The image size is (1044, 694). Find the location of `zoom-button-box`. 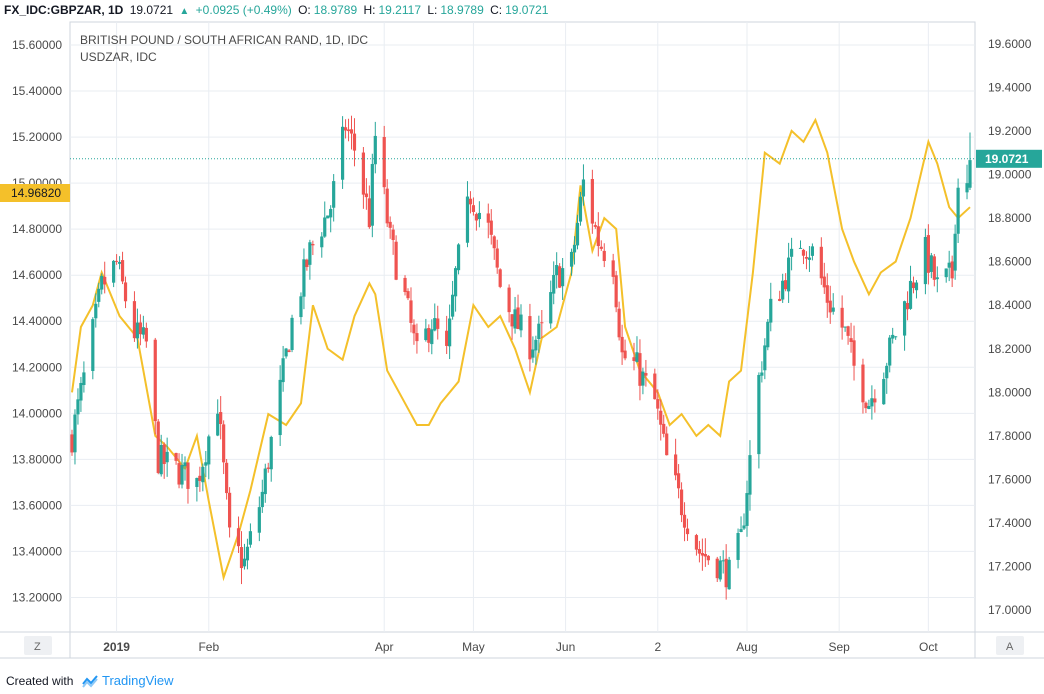

zoom-button-box is located at coordinates (38, 645).